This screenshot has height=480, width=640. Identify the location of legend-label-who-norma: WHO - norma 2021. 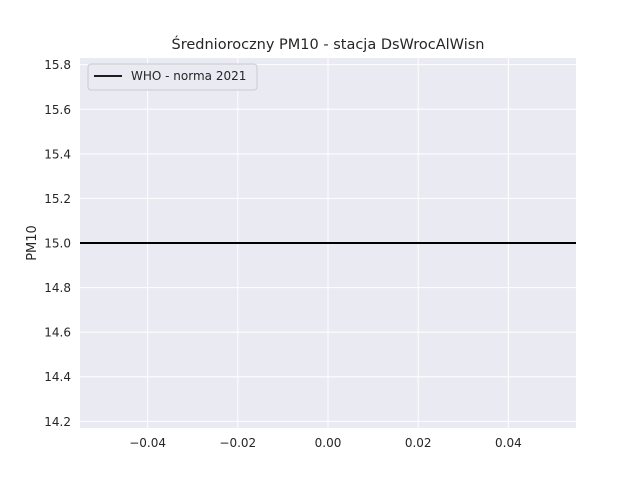
(188, 76).